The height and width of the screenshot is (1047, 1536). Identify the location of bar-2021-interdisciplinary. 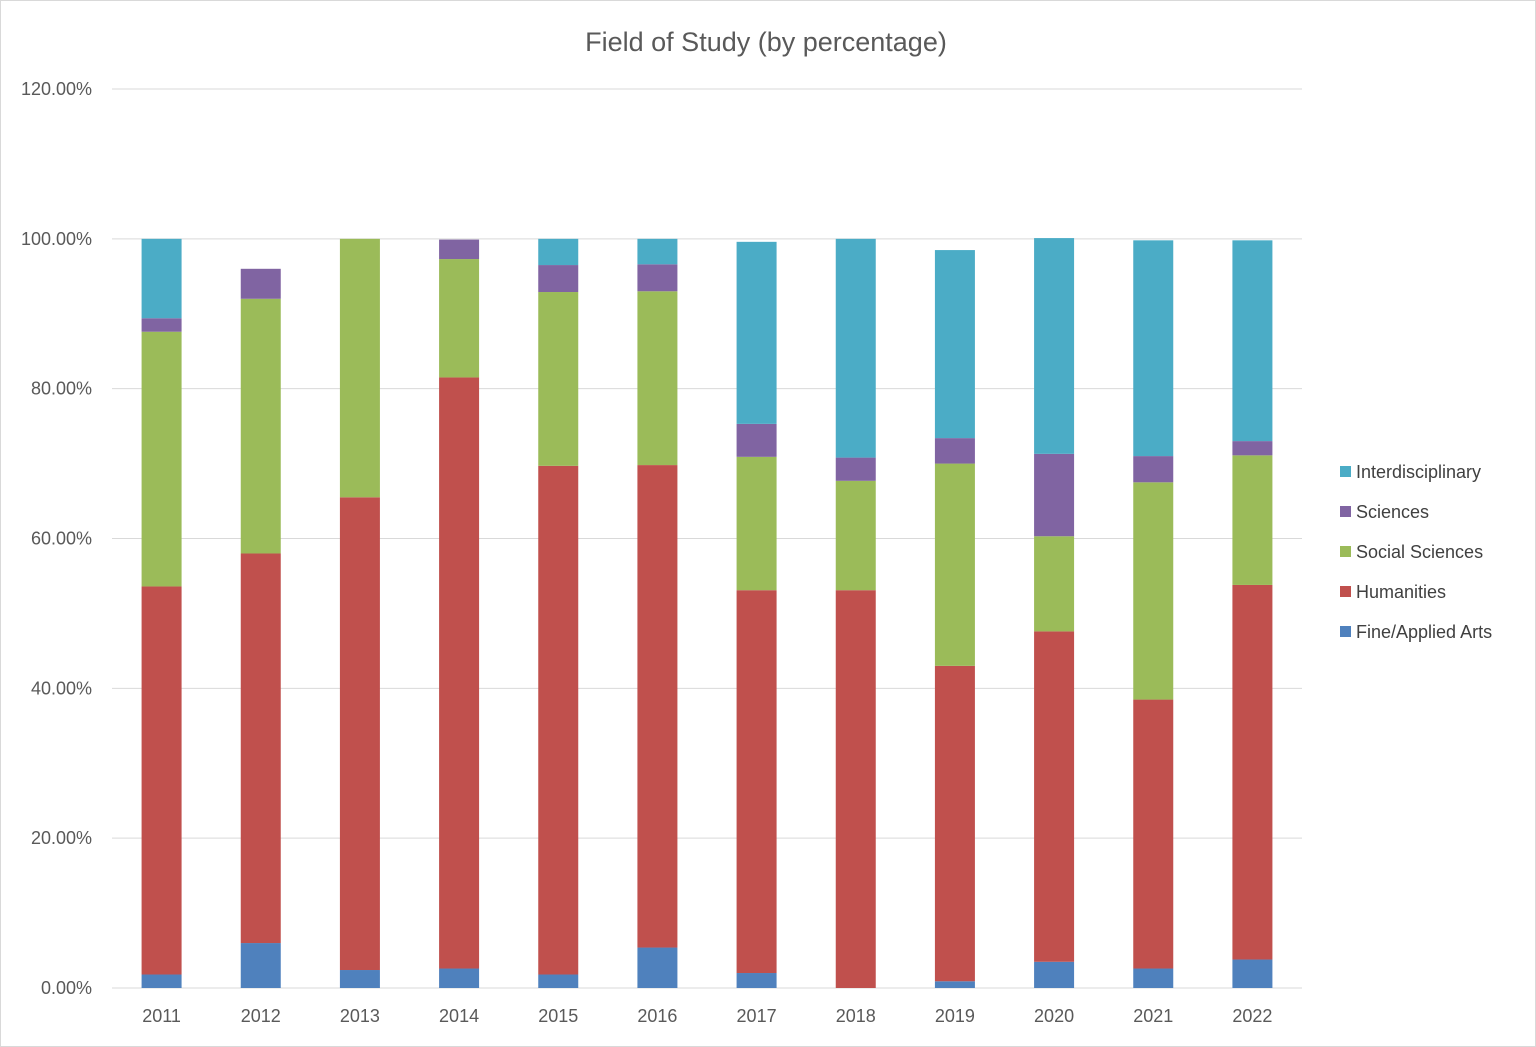
(1153, 348).